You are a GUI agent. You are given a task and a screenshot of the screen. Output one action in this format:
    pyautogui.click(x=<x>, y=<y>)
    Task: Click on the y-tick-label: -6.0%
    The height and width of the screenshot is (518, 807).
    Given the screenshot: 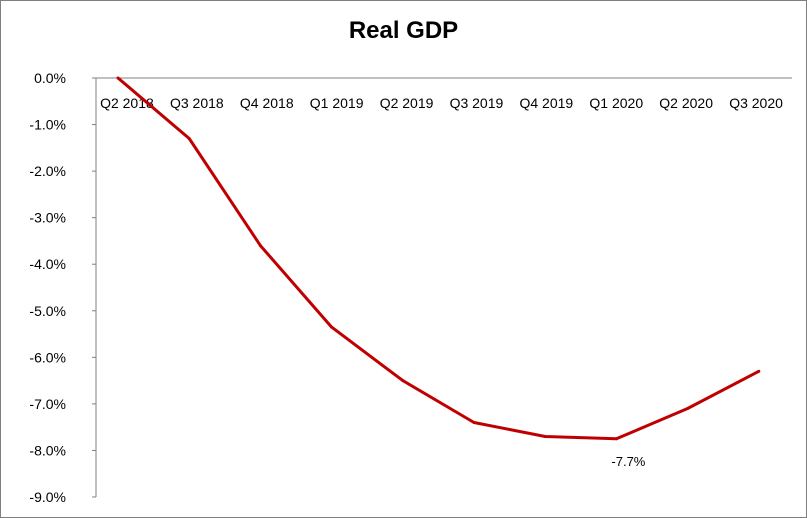 What is the action you would take?
    pyautogui.click(x=47, y=357)
    